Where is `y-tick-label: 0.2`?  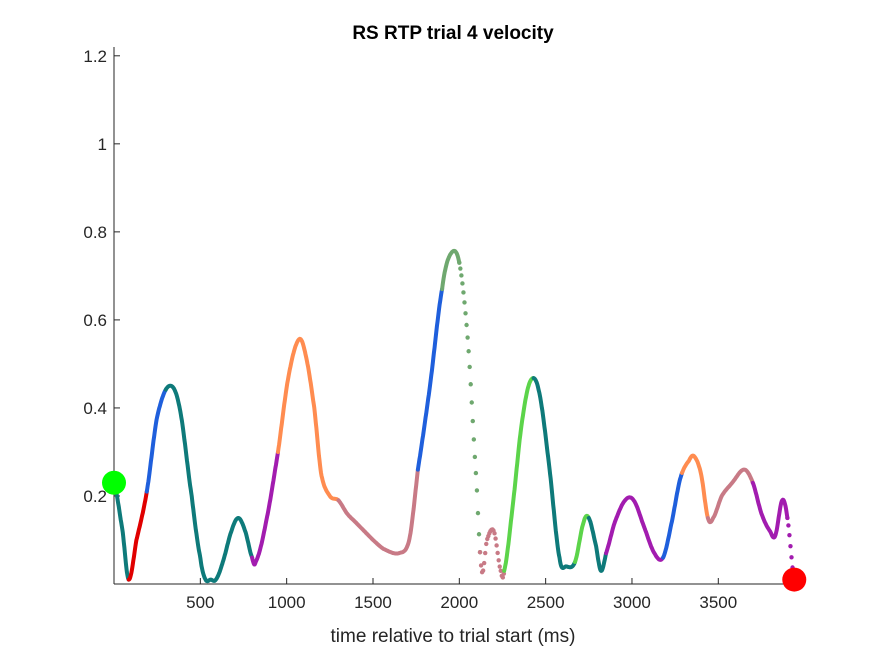 y-tick-label: 0.2 is located at coordinates (95, 496).